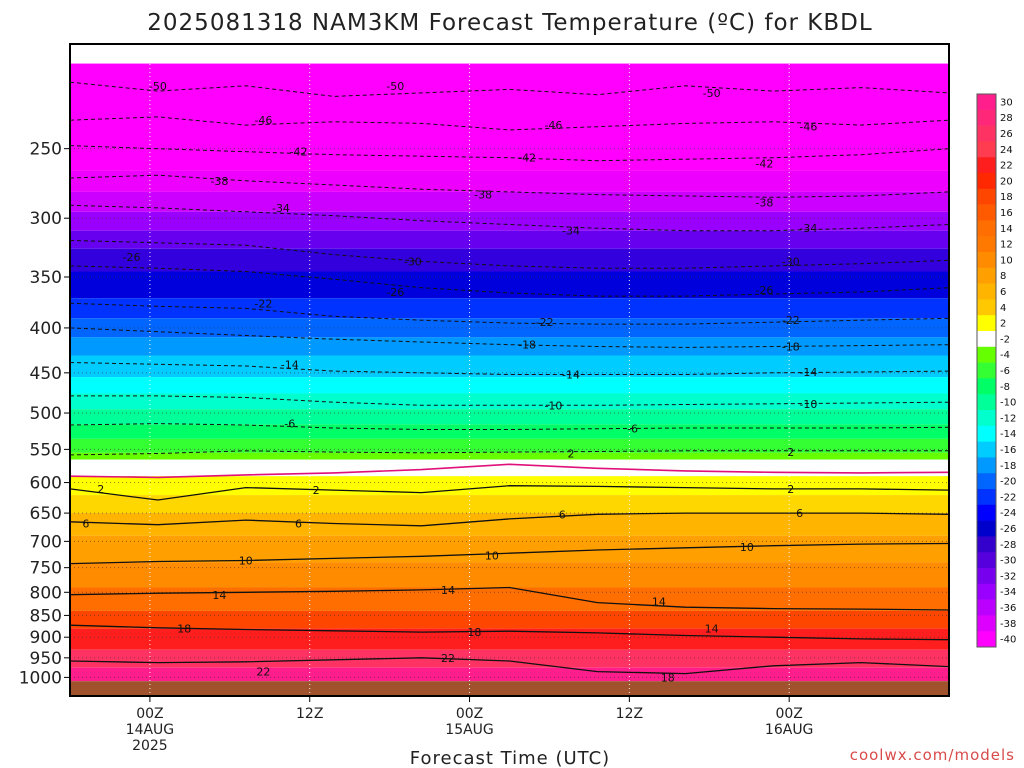  I want to click on colorbar-label: 2, so click(1003, 324).